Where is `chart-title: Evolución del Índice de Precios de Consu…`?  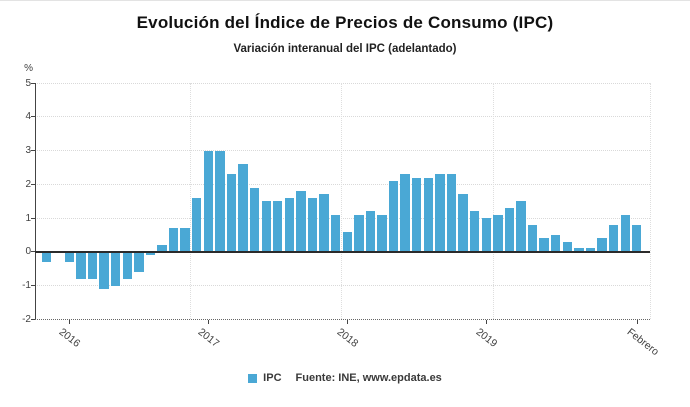 chart-title: Evolución del Índice de Precios de Consu… is located at coordinates (345, 22).